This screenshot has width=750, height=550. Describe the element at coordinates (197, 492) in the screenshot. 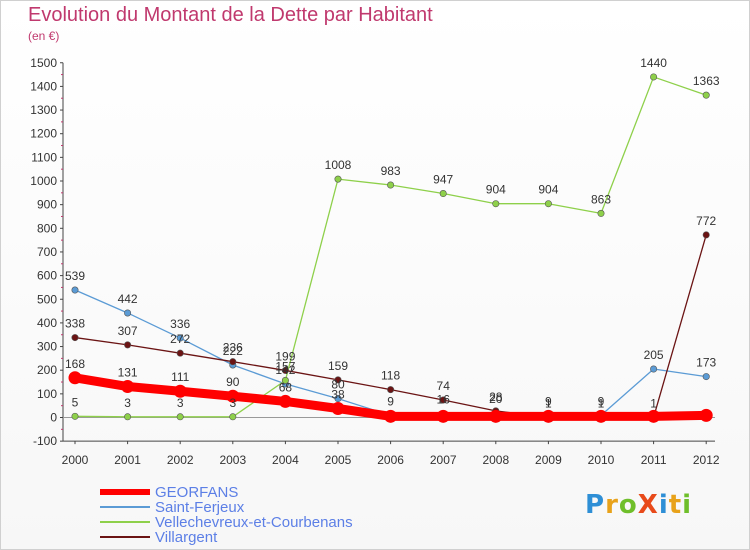

I see `legend-label: GEORFANS` at that location.